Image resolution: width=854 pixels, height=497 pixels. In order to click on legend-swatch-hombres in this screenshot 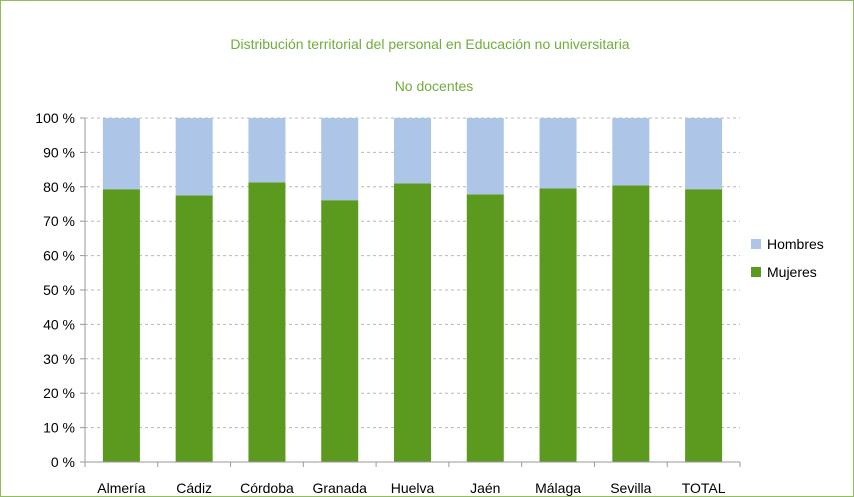, I will do `click(756, 244)`.